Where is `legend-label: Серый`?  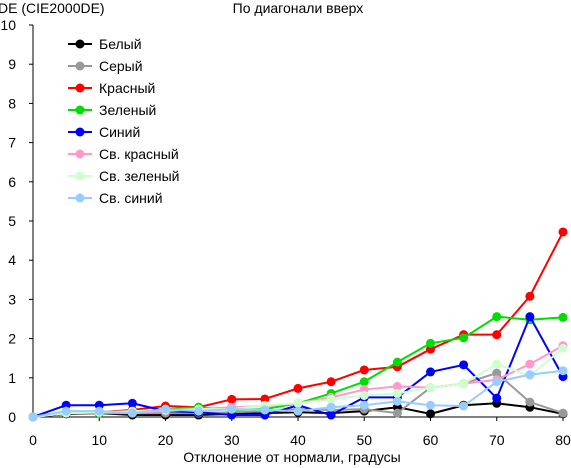
legend-label: Серый is located at coordinates (121, 66).